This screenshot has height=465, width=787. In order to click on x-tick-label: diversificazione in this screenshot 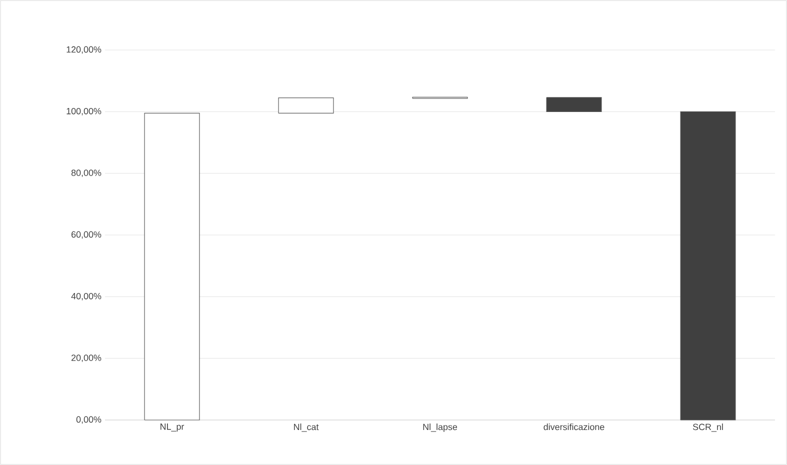, I will do `click(574, 427)`.